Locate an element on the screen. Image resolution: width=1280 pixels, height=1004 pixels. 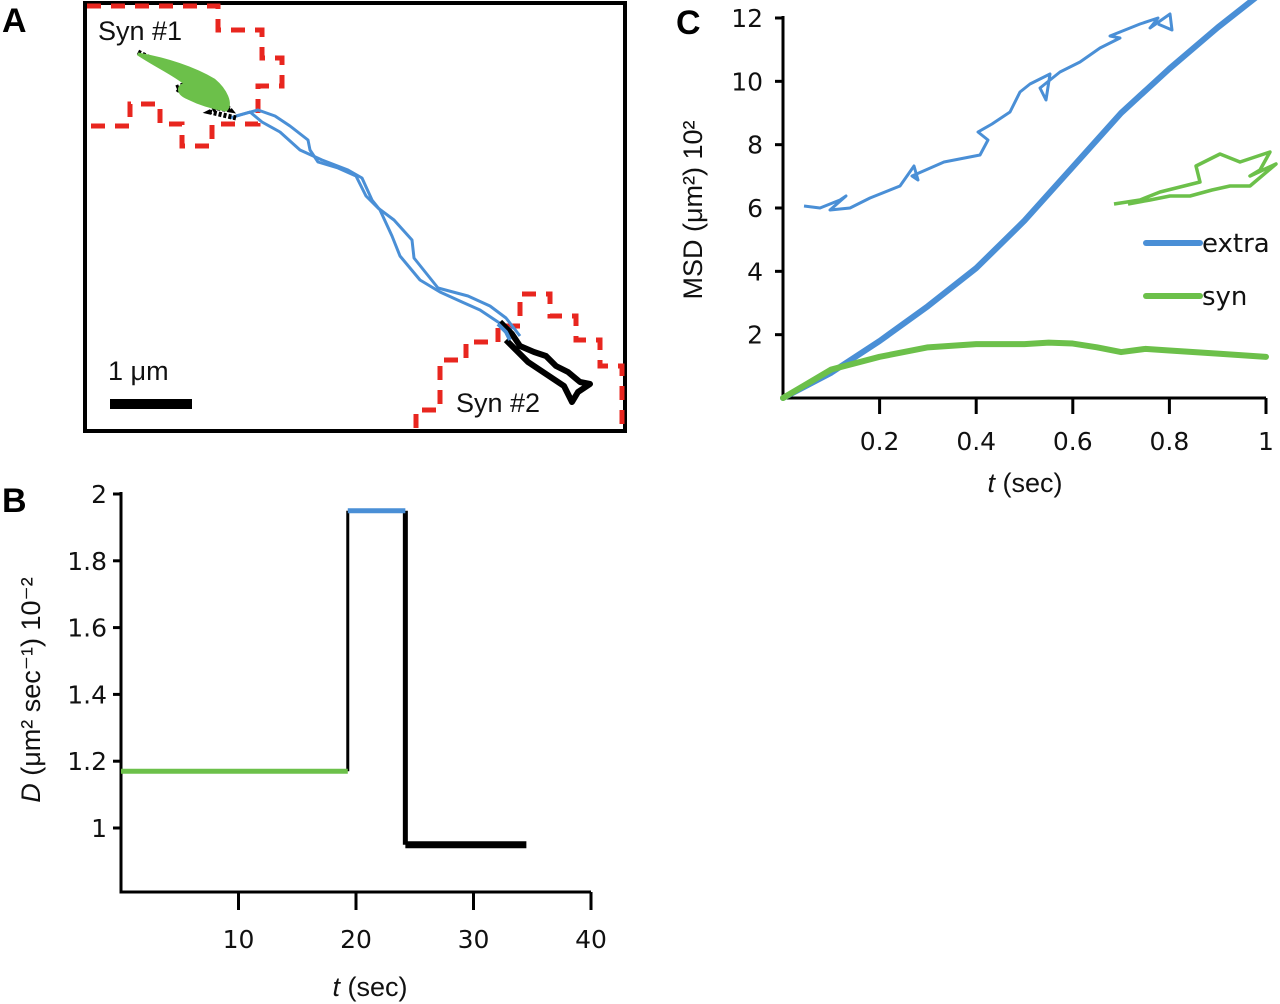
panel-c-y-tick-label: 6 is located at coordinates (755, 208).